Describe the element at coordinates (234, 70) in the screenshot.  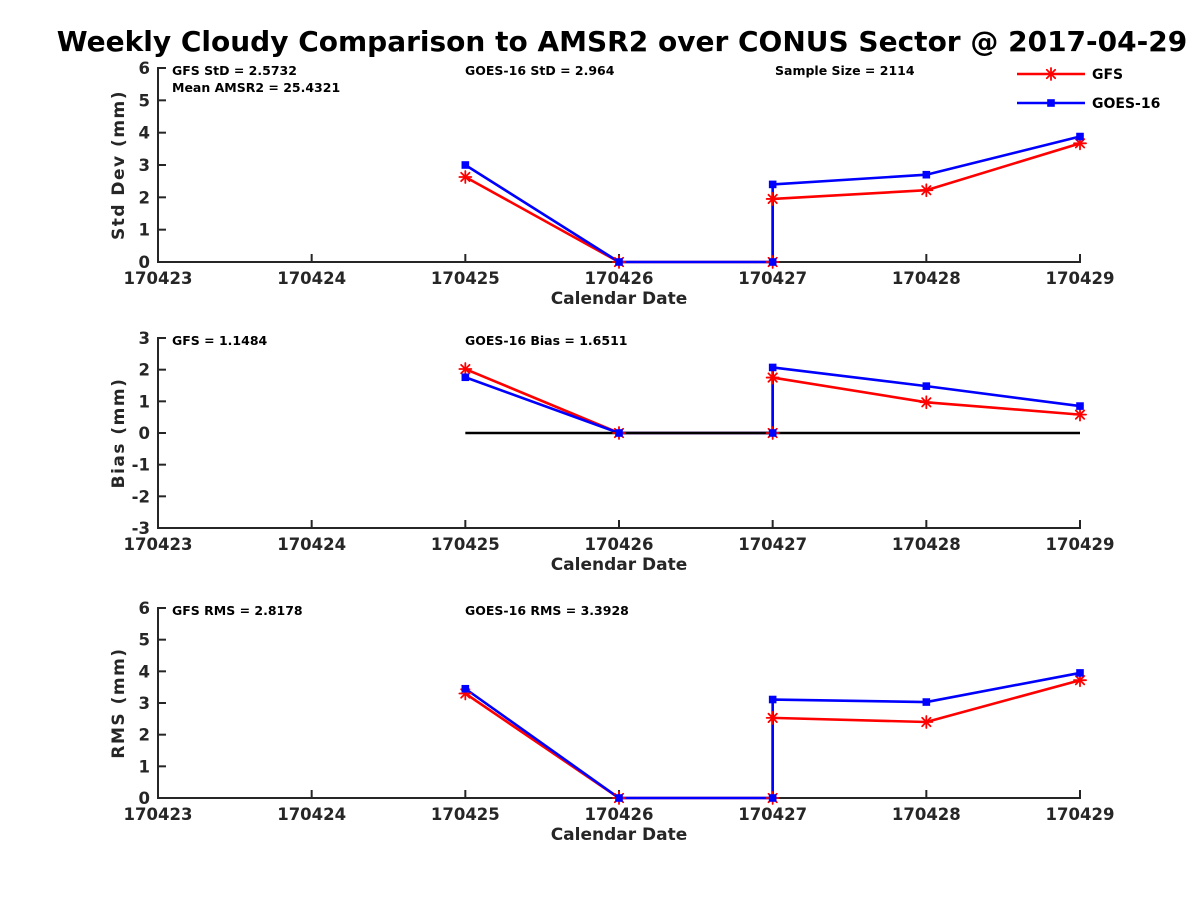
I see `stat-annotation: GFS StD = 2.5732` at that location.